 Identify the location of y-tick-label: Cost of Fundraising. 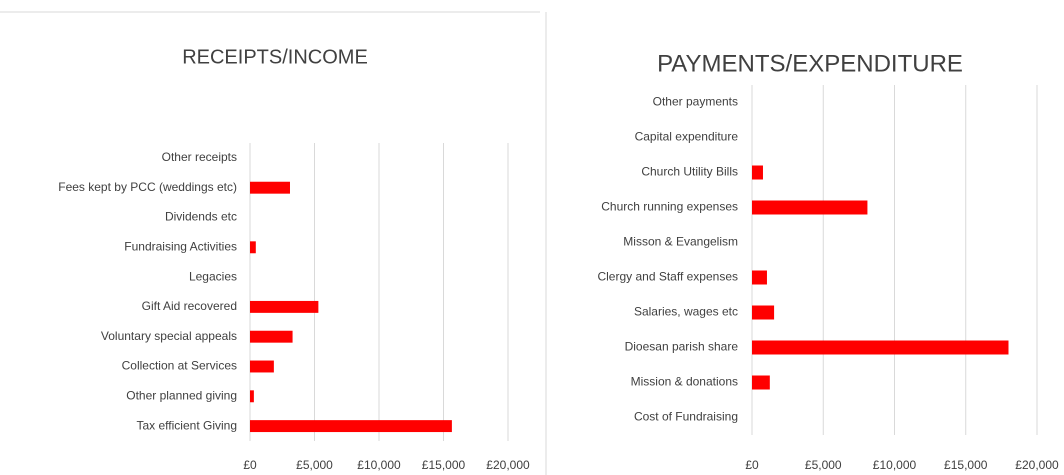
(686, 417).